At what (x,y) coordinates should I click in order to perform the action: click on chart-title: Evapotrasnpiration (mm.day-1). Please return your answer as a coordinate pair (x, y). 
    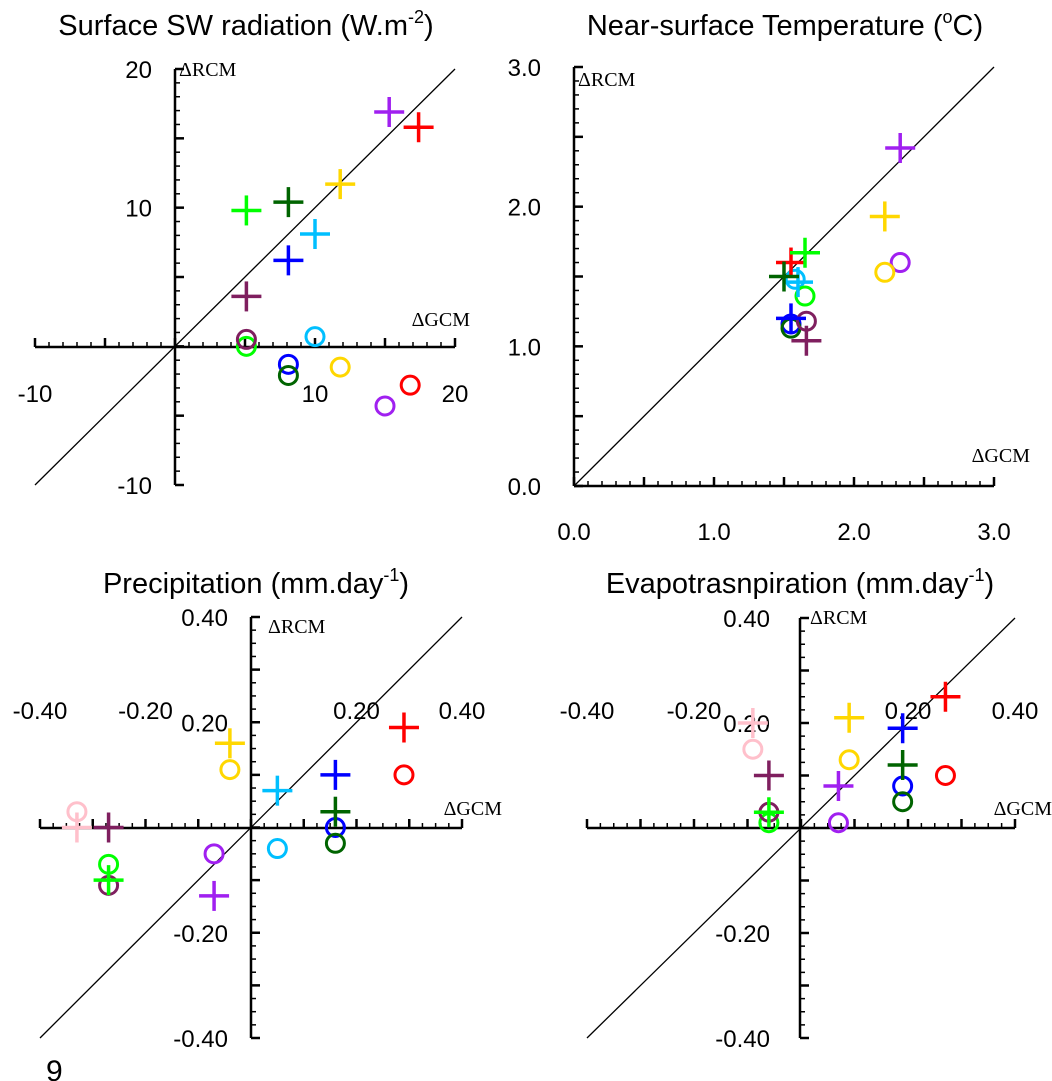
    Looking at the image, I should click on (800, 582).